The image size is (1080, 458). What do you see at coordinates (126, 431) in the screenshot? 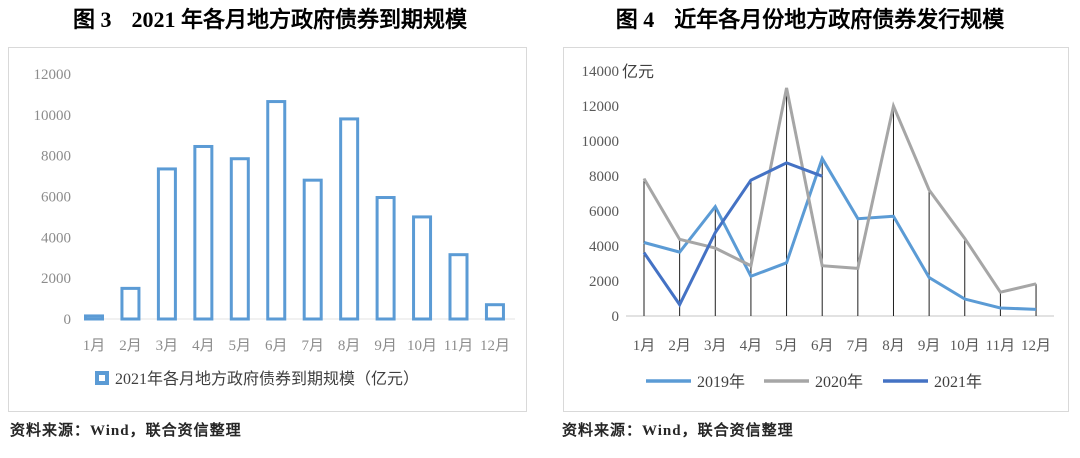
I see `figure-3-source-note: 资料来源：Wind，联合资信整理` at bounding box center [126, 431].